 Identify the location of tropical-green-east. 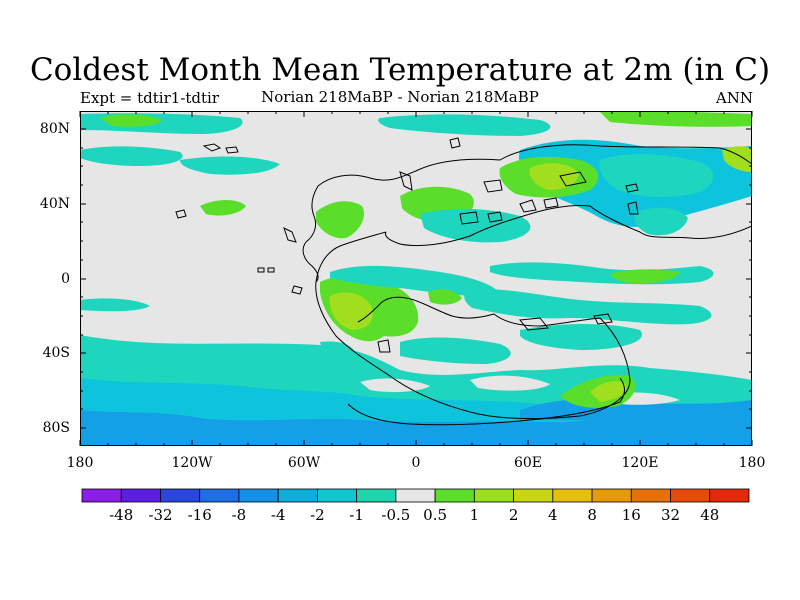
(645, 276).